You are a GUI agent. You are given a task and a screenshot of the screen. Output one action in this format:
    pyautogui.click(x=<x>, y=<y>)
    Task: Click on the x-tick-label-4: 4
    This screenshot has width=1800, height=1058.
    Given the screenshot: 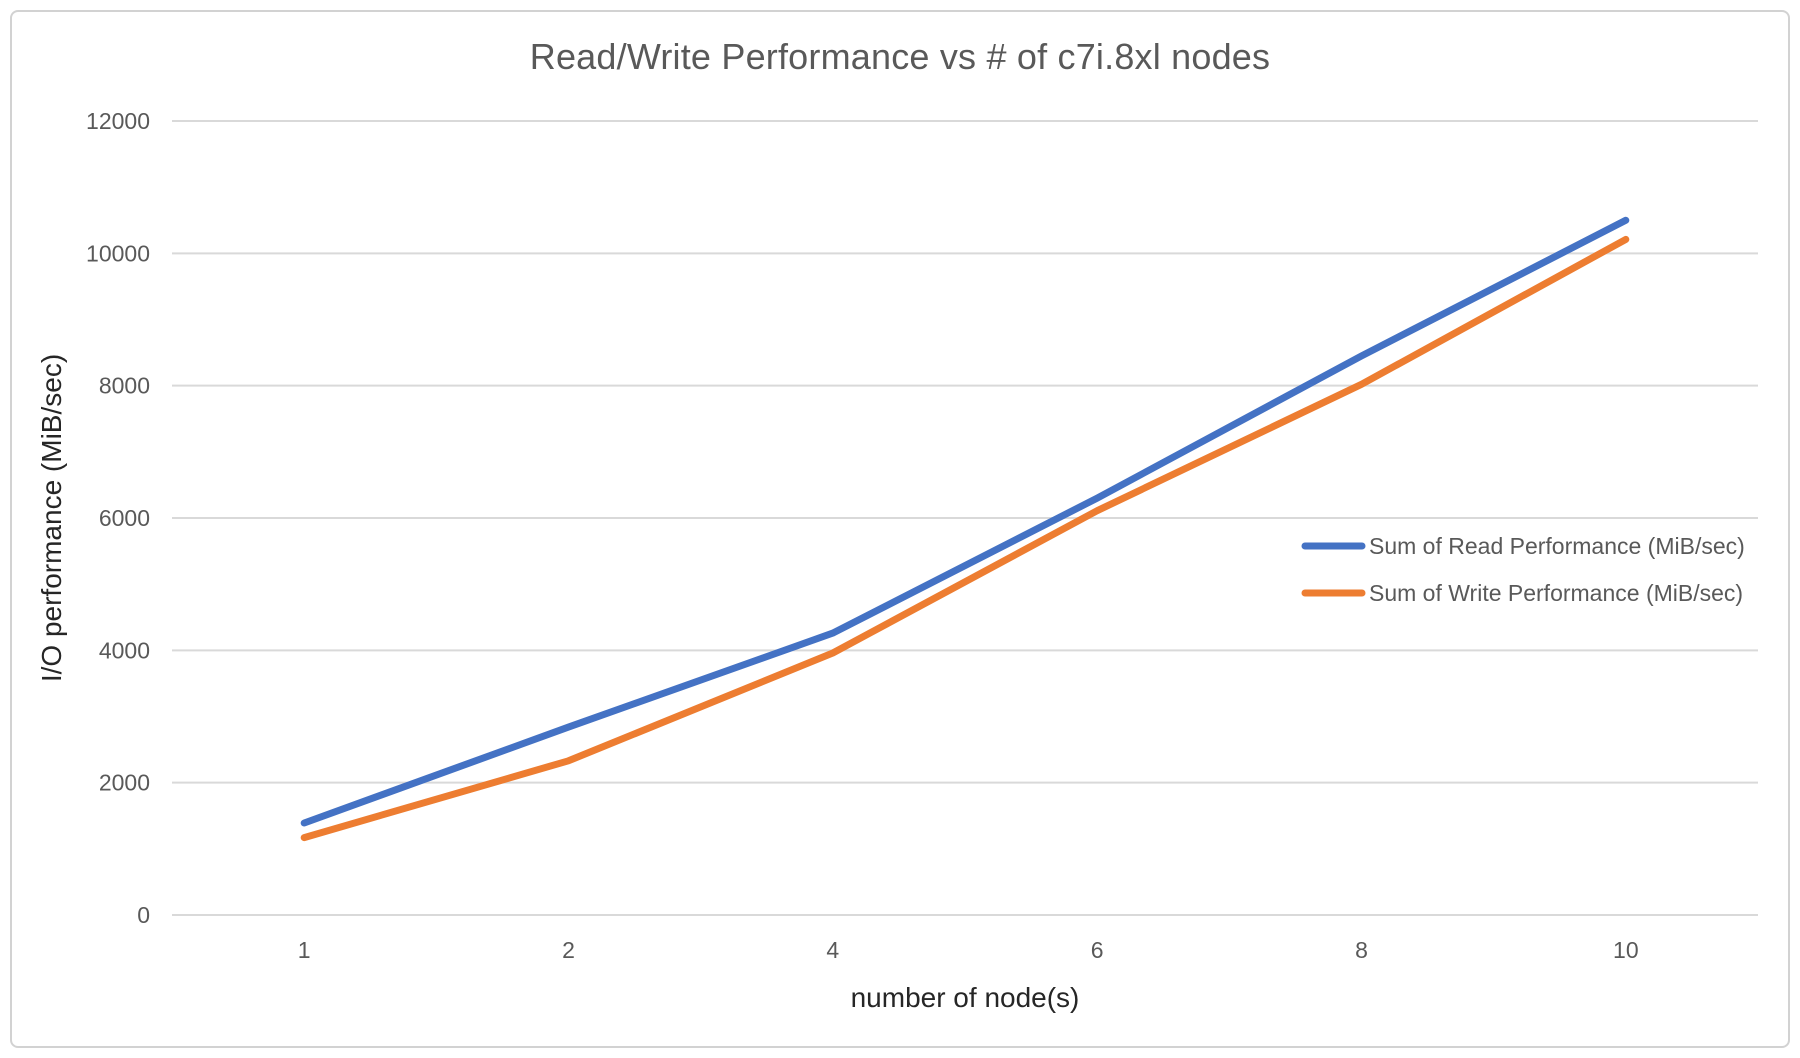 What is the action you would take?
    pyautogui.click(x=832, y=950)
    